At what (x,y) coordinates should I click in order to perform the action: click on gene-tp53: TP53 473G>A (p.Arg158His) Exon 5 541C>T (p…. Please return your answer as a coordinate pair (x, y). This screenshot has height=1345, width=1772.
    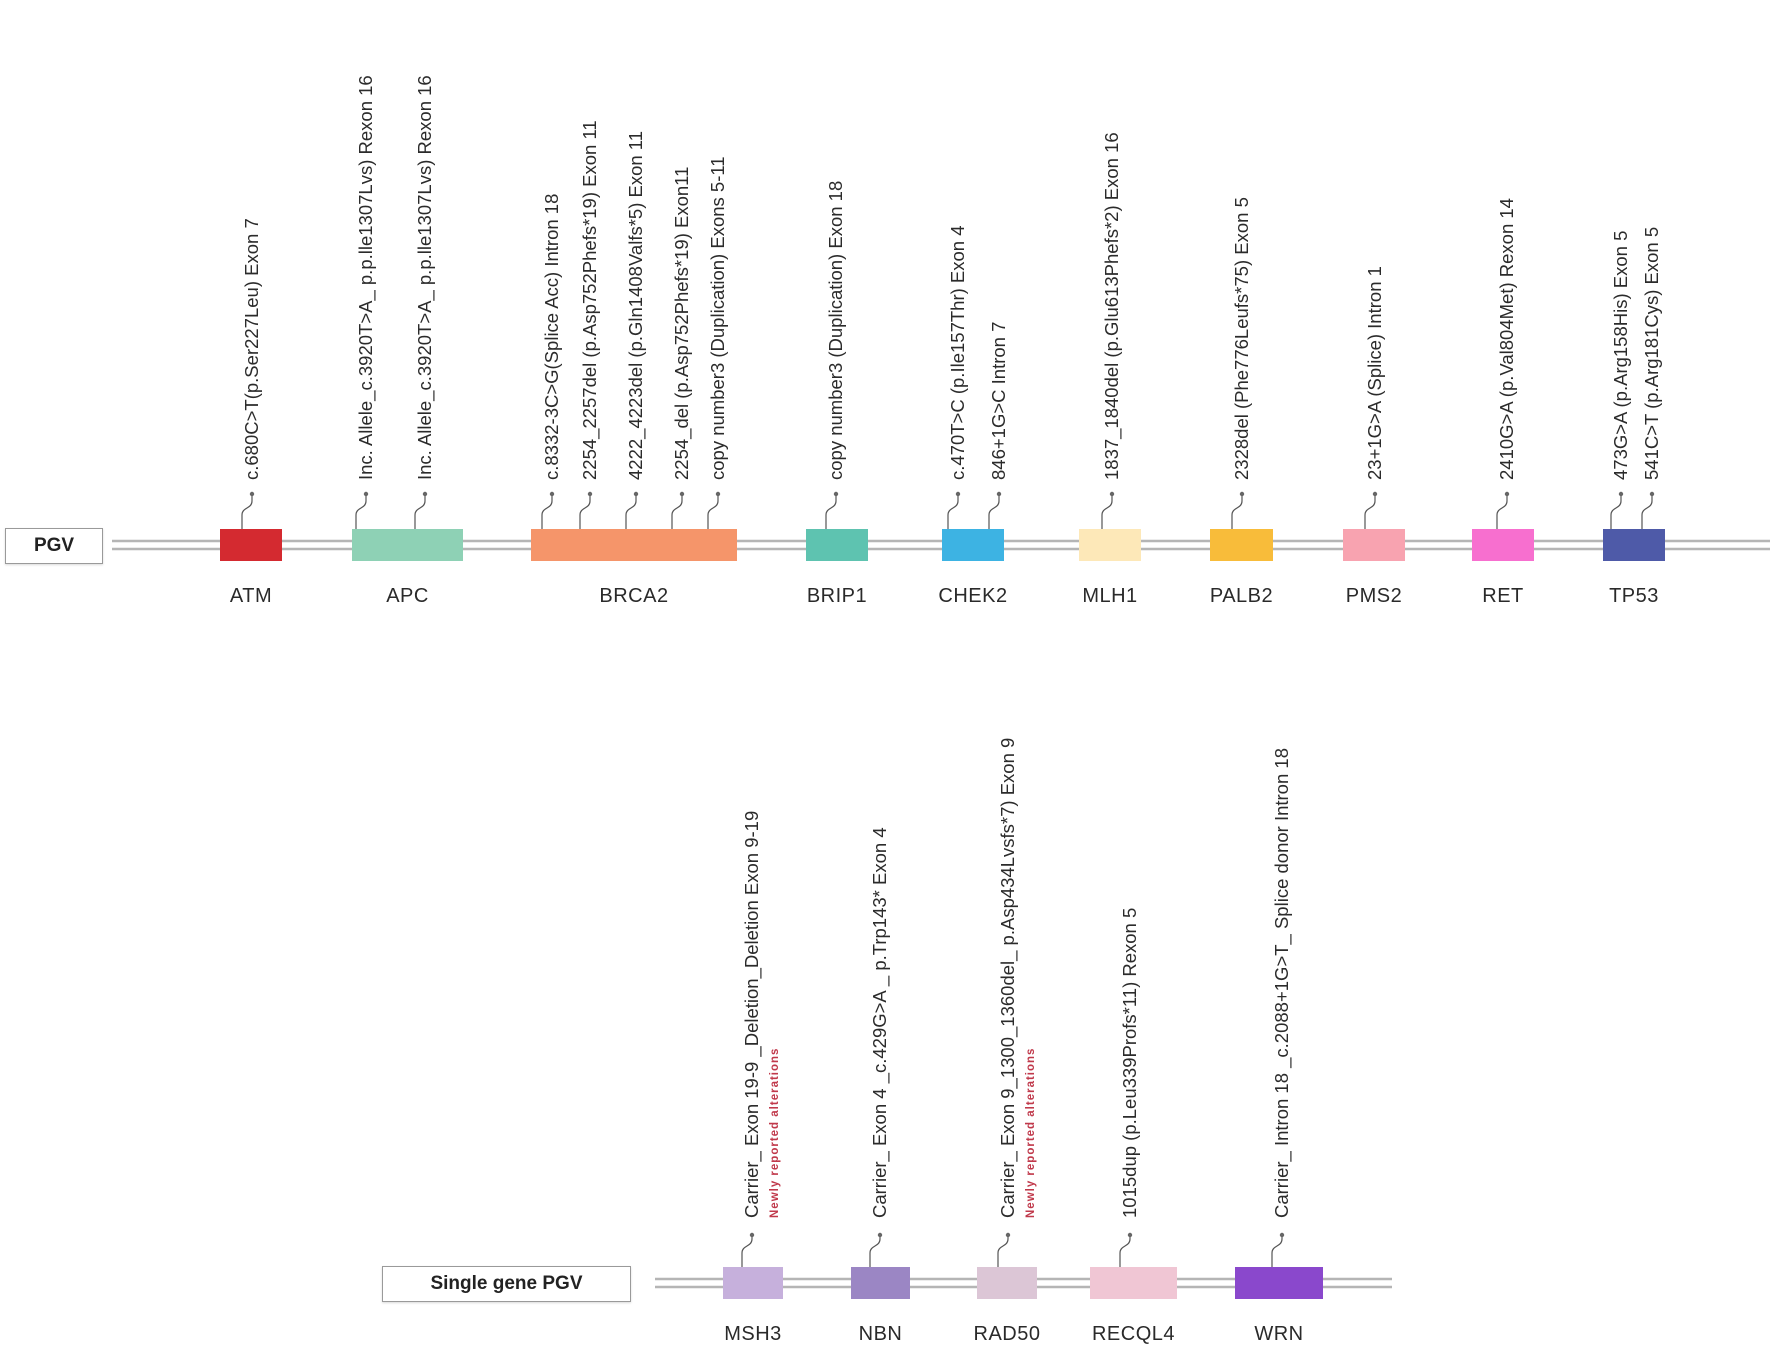
    Looking at the image, I should click on (1634, 417).